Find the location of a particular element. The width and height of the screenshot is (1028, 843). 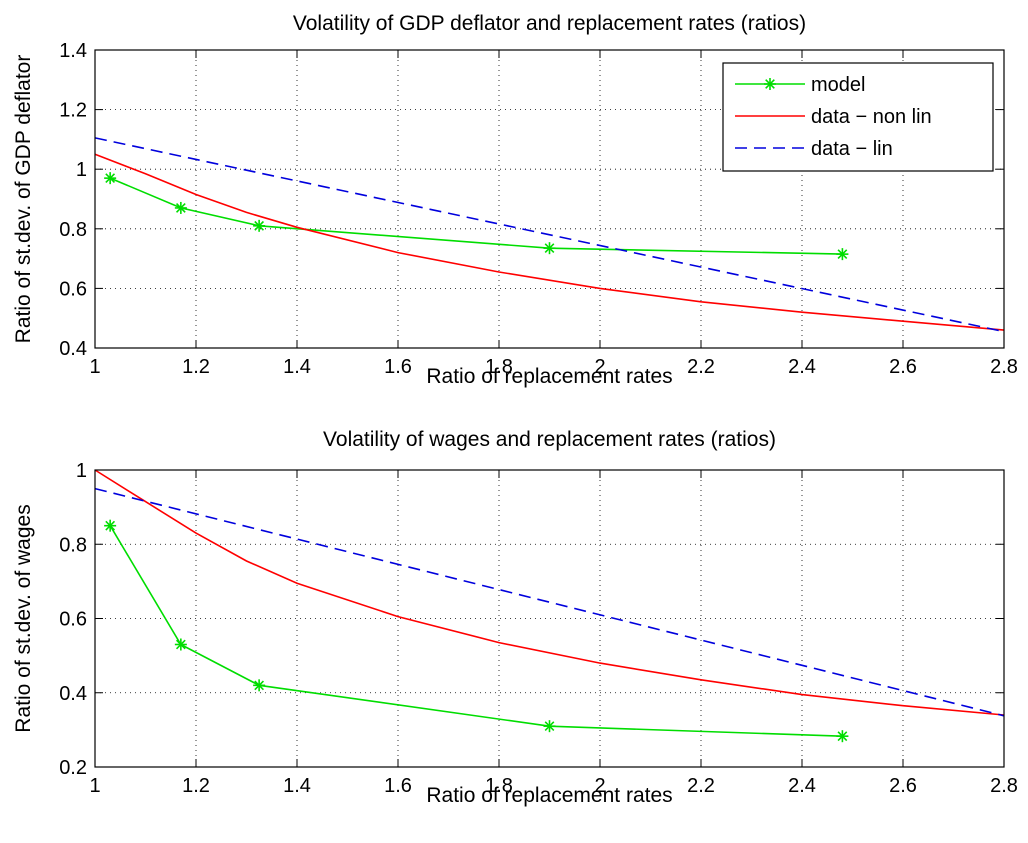

legend-entry-data-non-lin: data − non lin is located at coordinates (833, 117).